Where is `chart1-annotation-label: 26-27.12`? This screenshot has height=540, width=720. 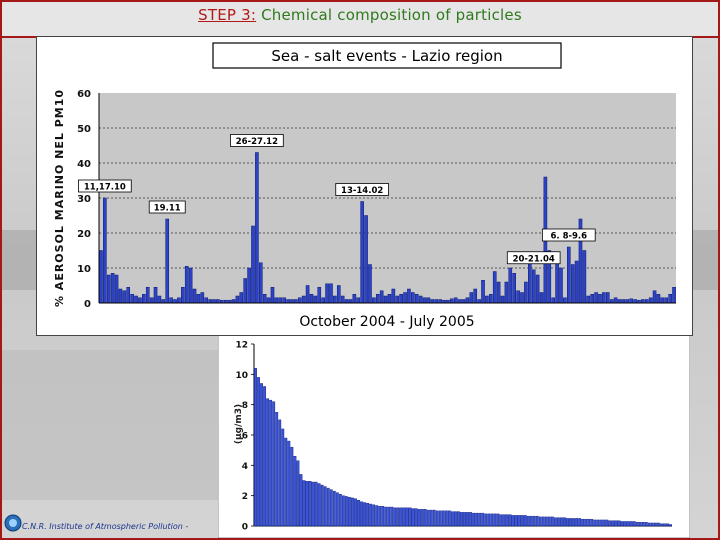 chart1-annotation-label: 26-27.12 is located at coordinates (257, 142).